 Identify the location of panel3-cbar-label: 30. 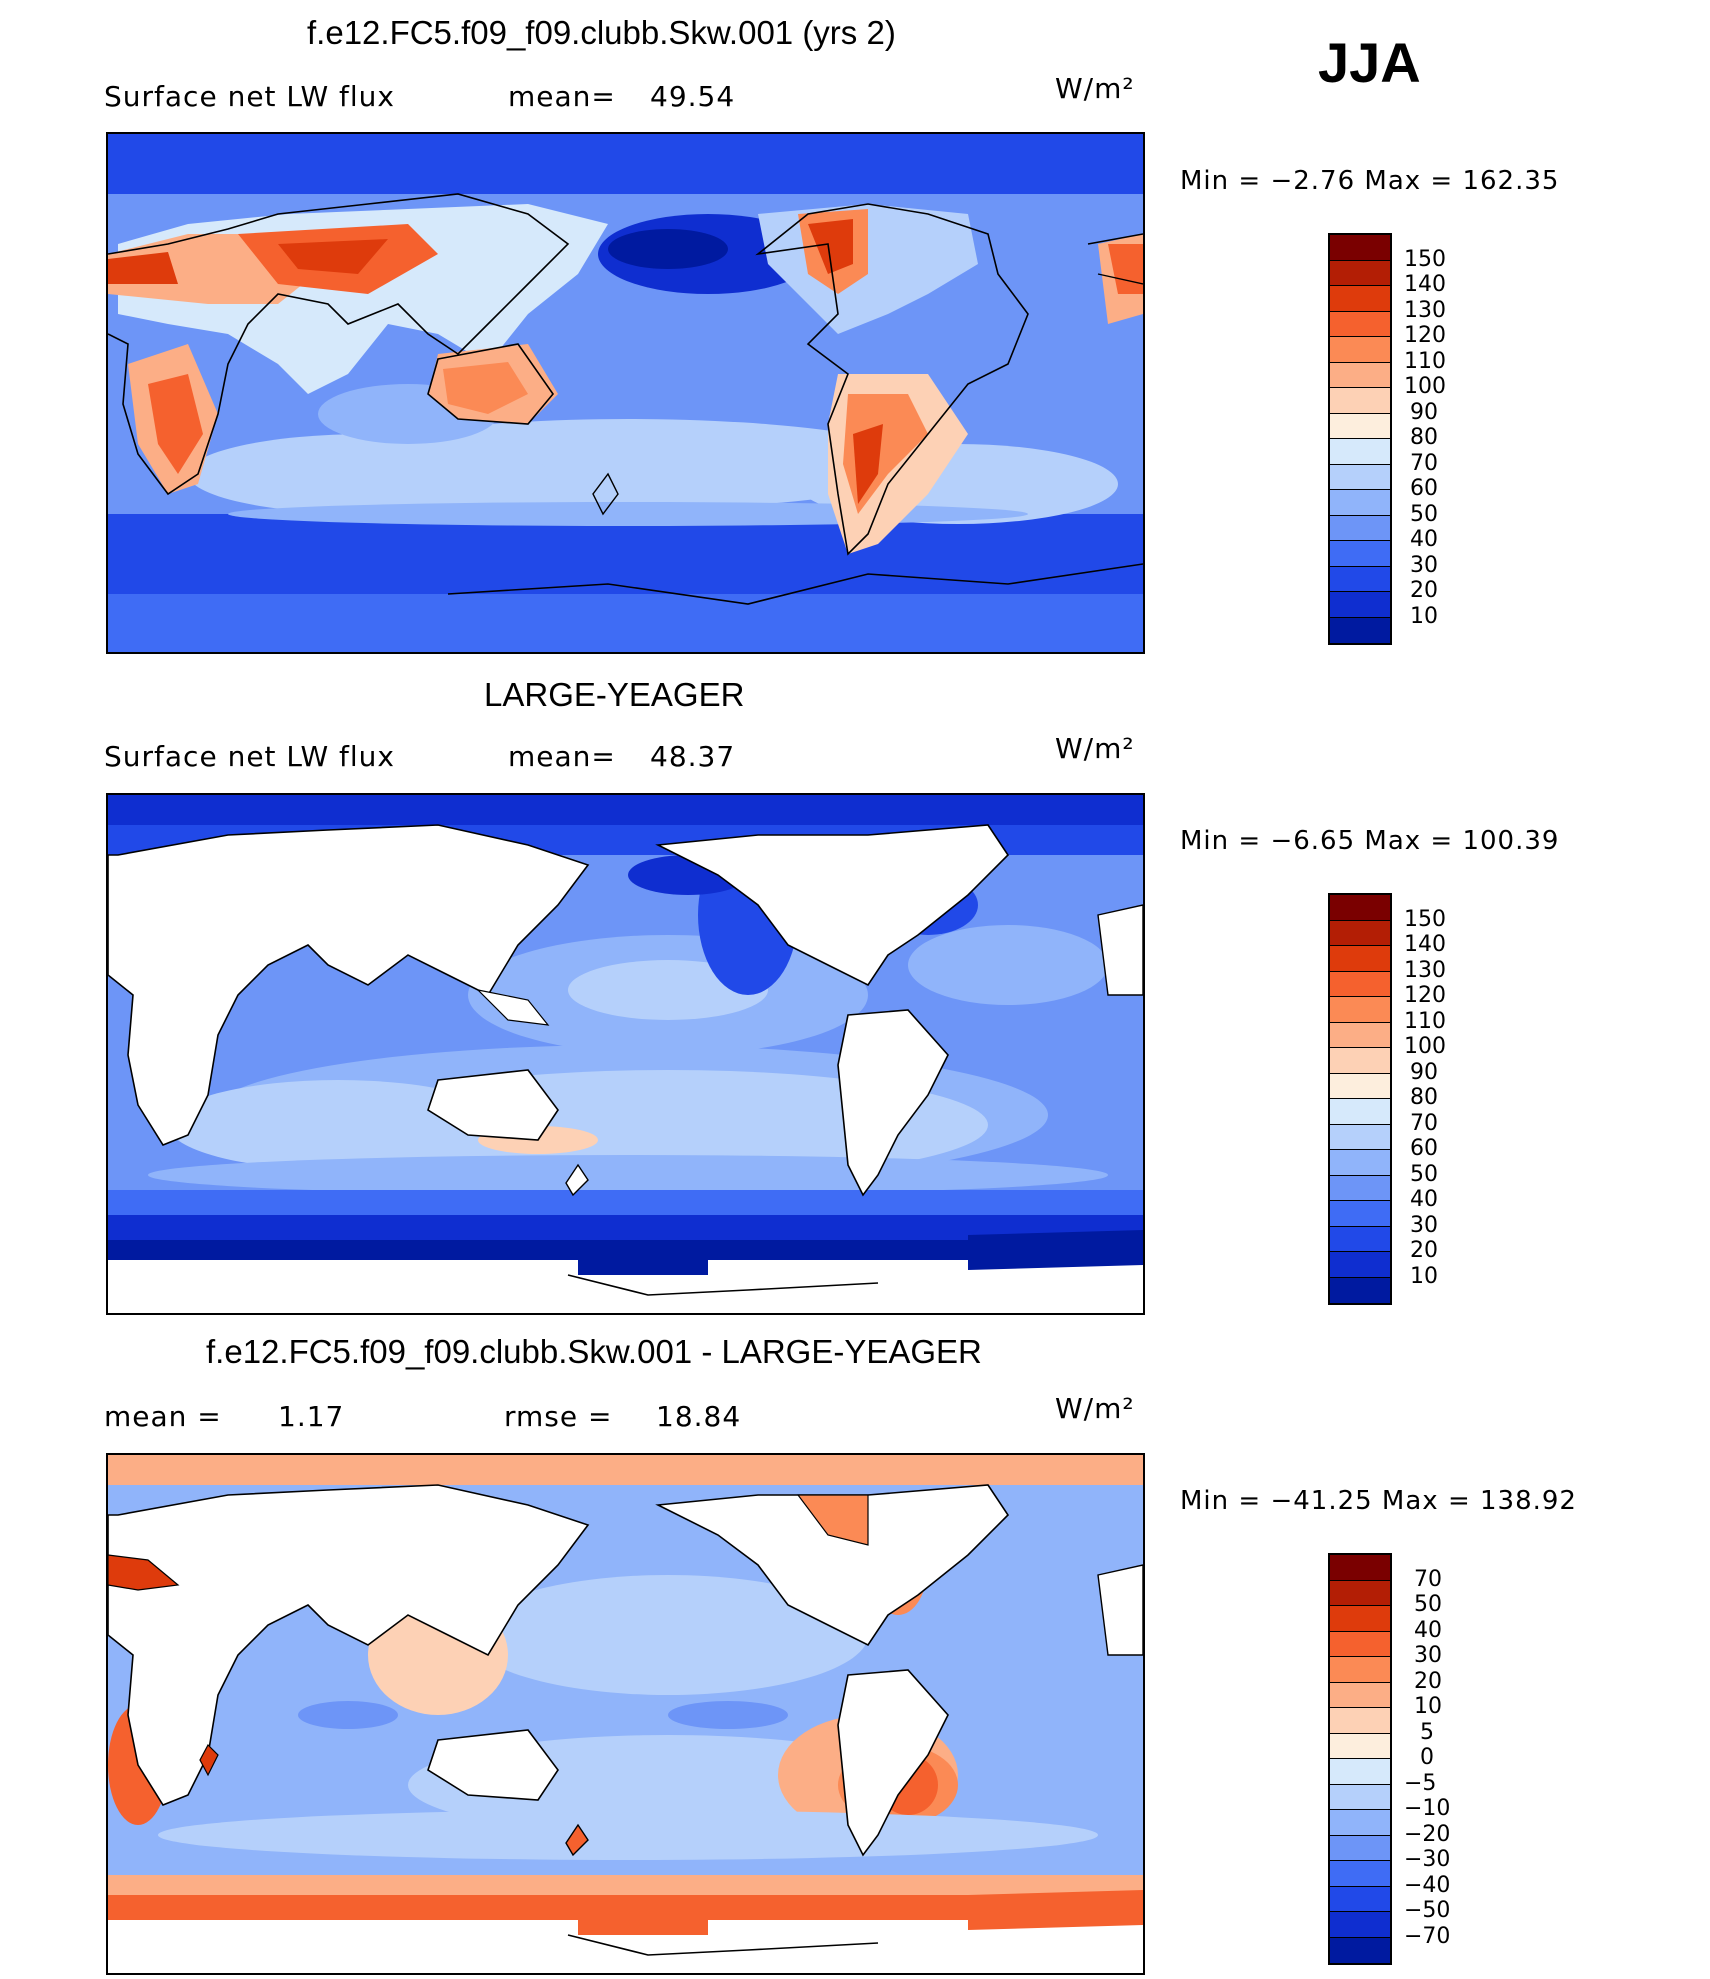
(1428, 1655).